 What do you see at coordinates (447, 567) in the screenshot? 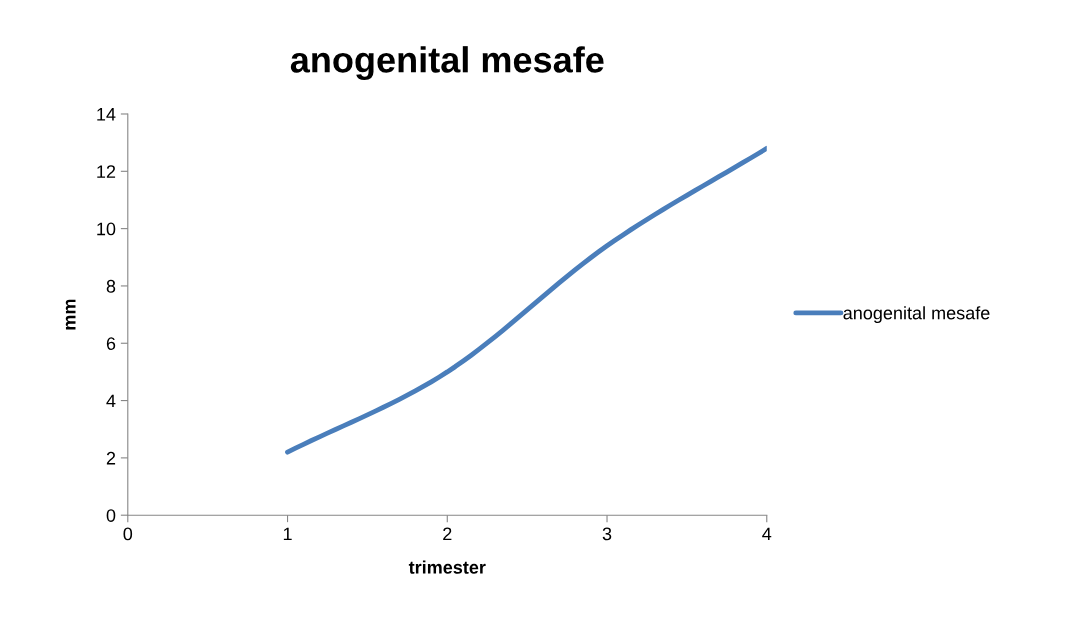
I see `x-axis-title: trimester` at bounding box center [447, 567].